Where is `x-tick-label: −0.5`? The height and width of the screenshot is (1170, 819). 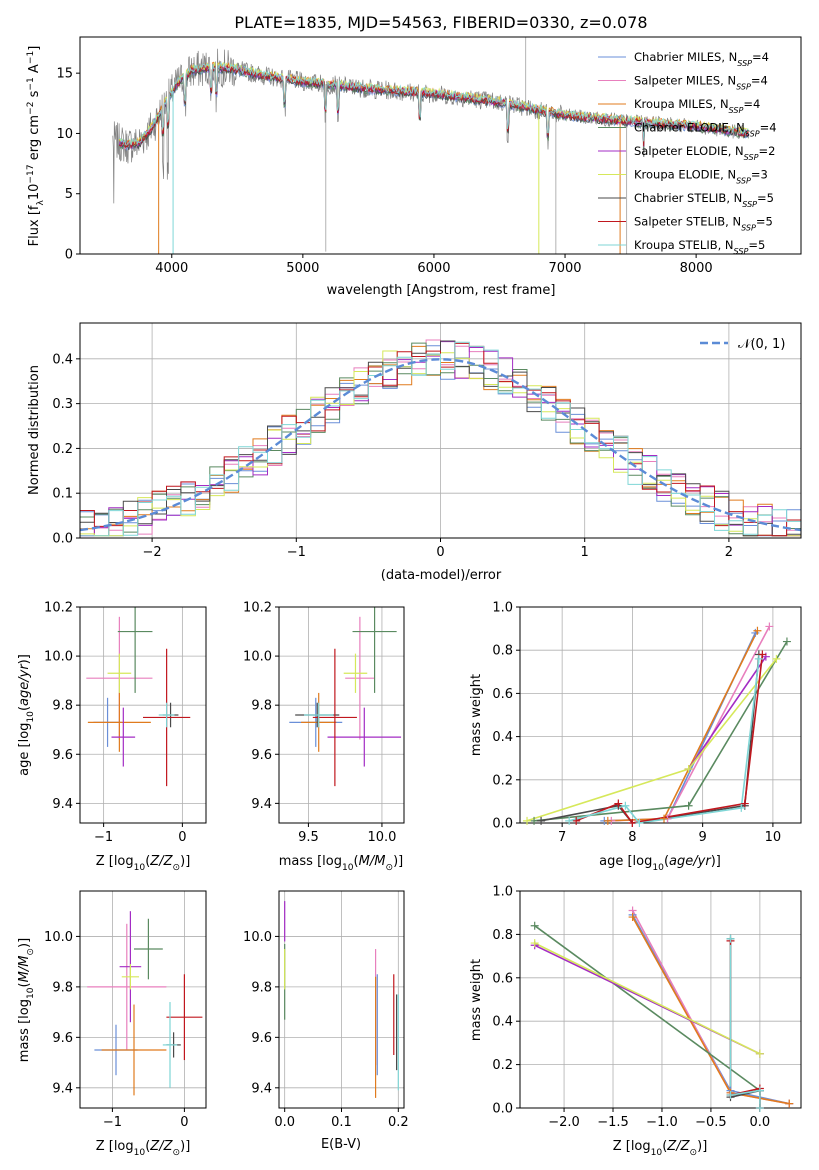 x-tick-label: −0.5 is located at coordinates (711, 1122).